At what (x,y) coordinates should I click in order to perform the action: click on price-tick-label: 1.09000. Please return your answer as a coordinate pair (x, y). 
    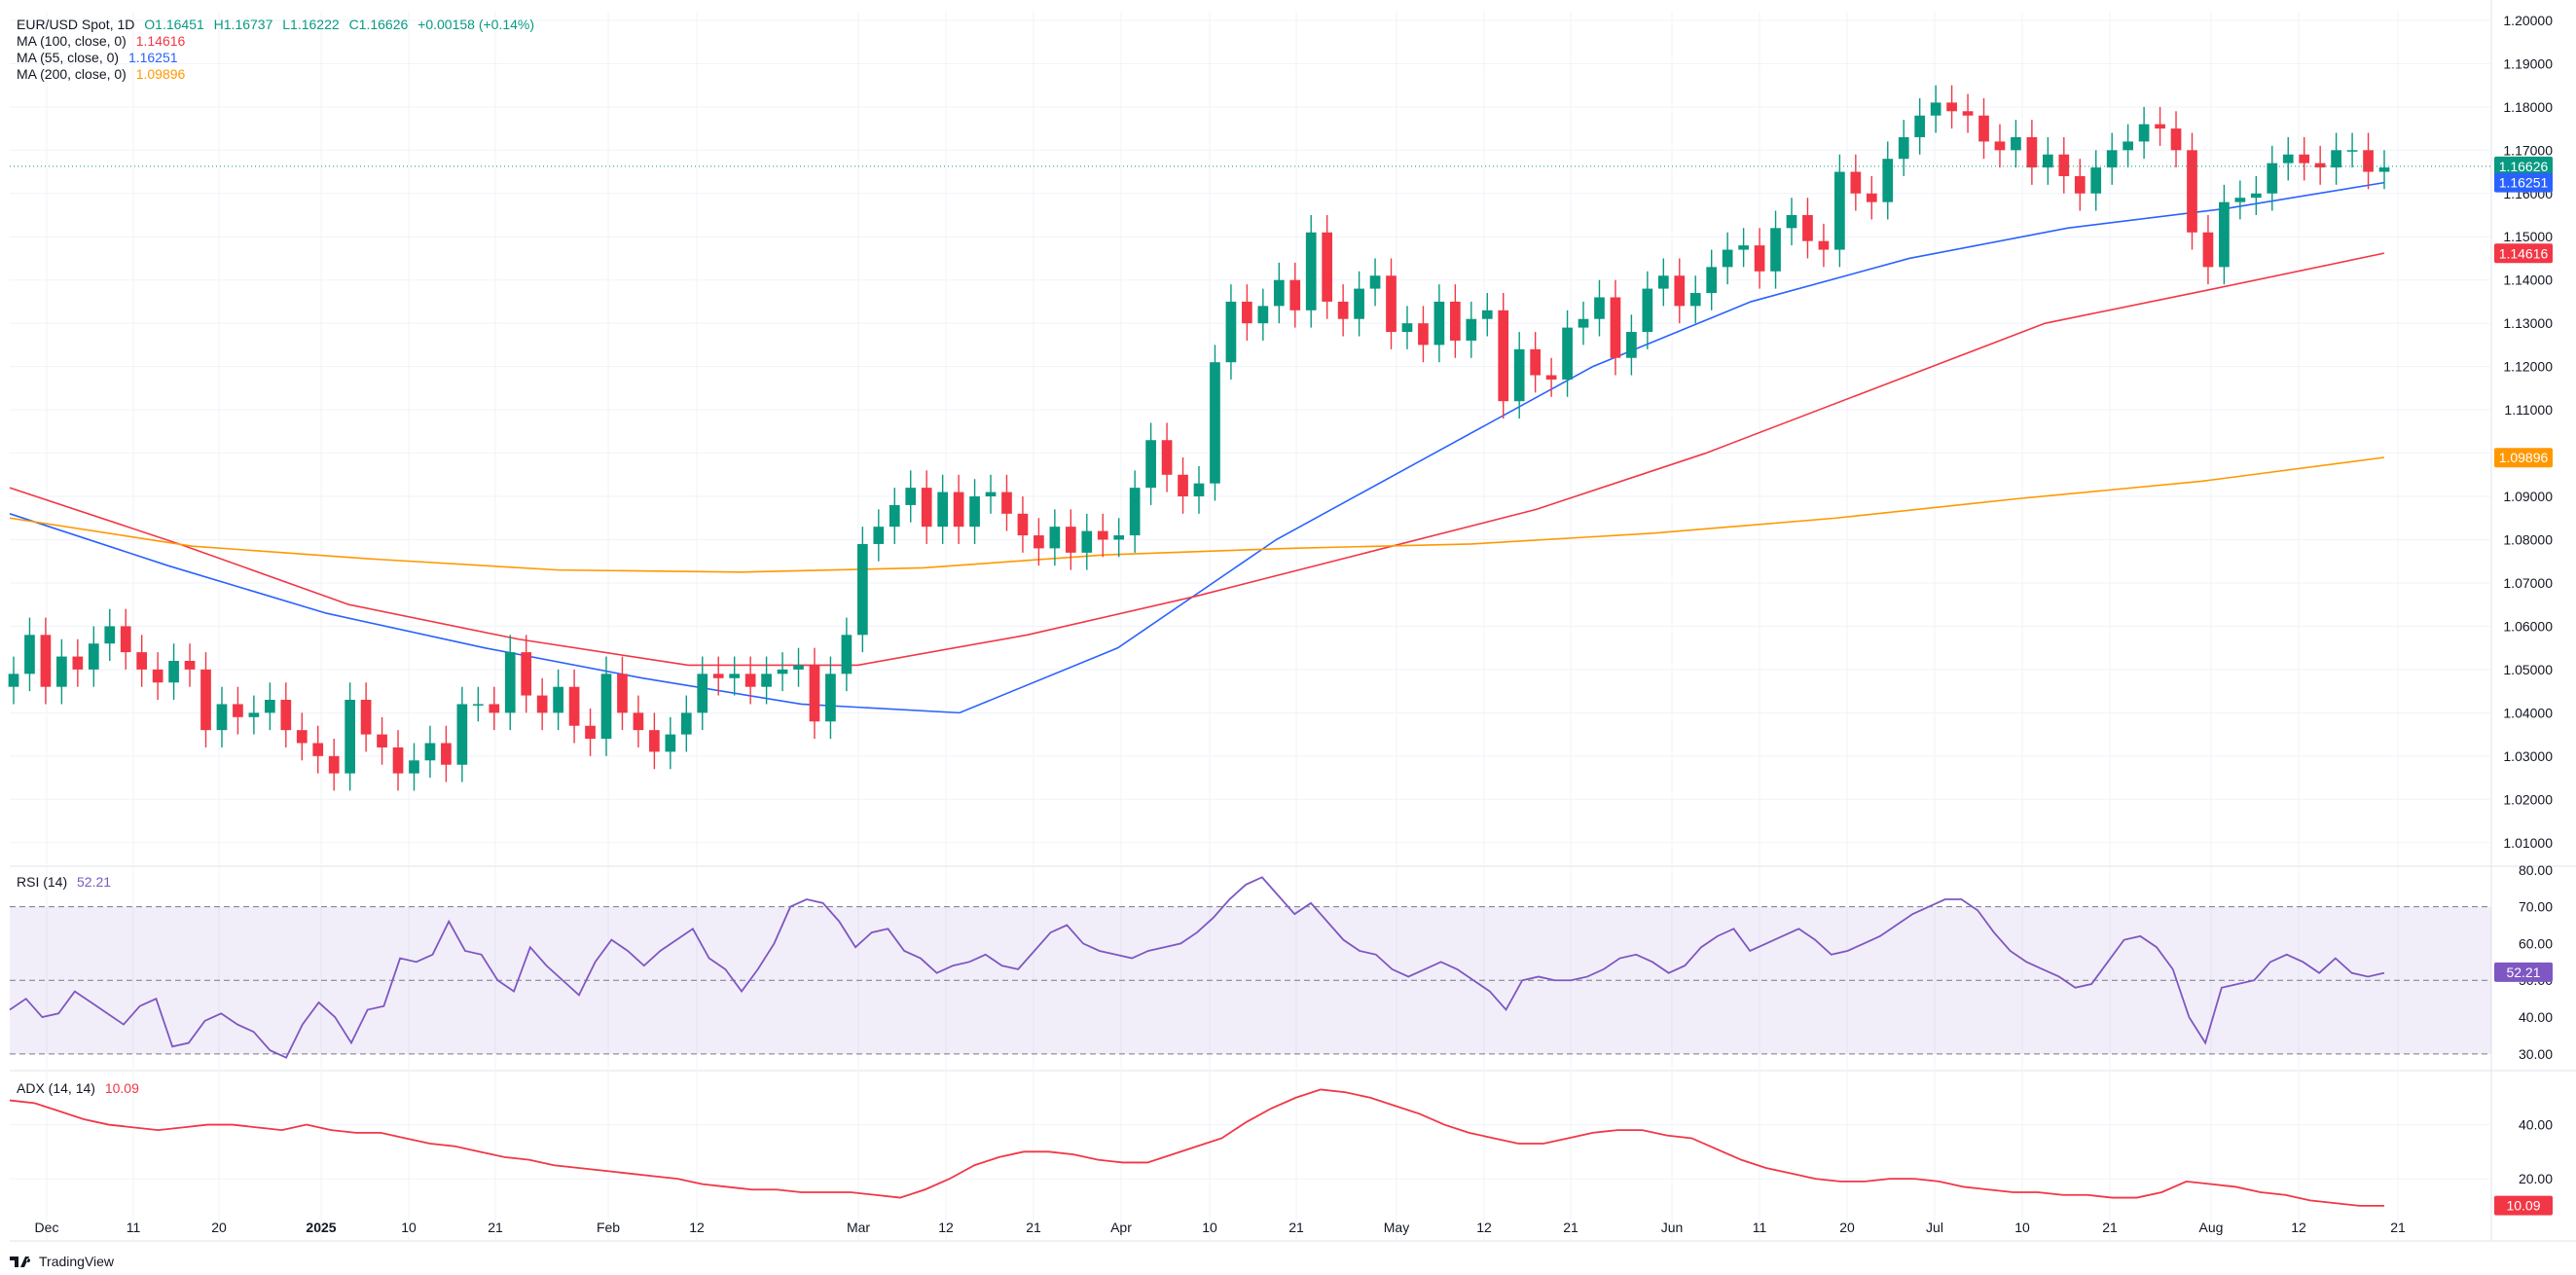
    Looking at the image, I should click on (2528, 496).